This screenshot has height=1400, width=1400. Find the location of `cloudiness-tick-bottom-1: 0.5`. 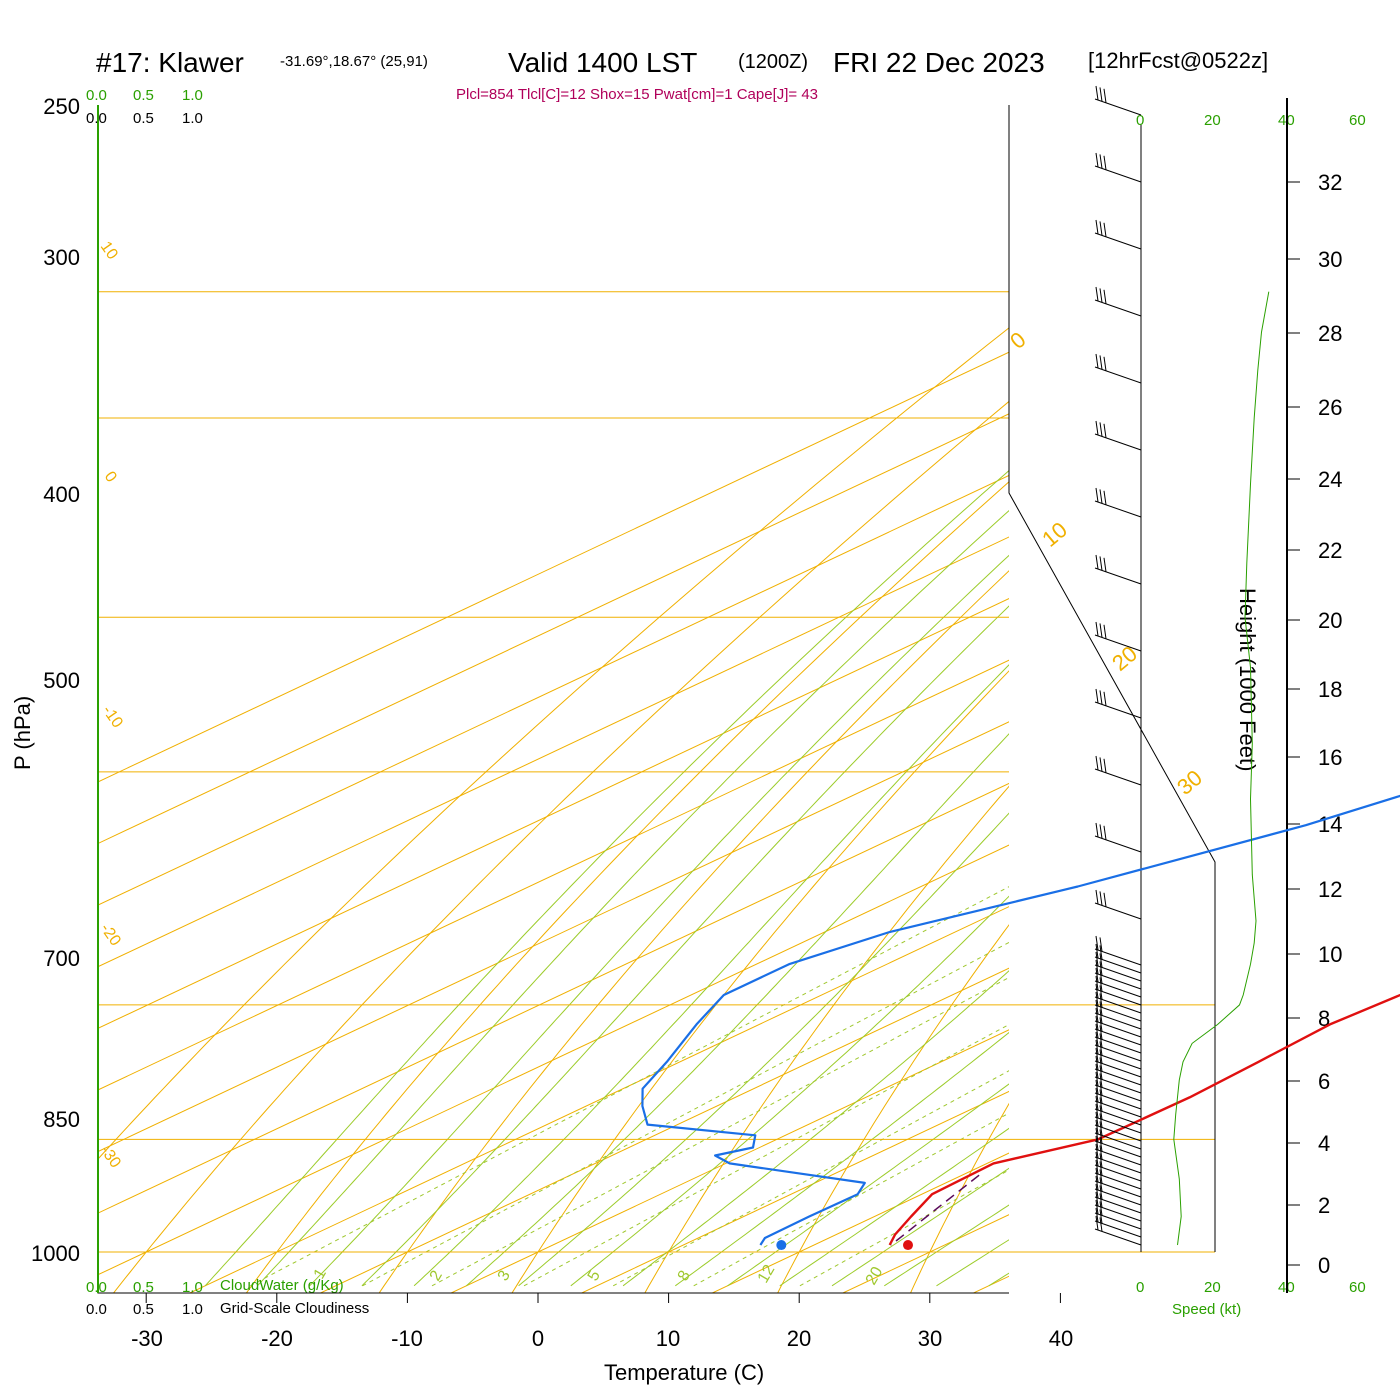

cloudiness-tick-bottom-1: 0.5 is located at coordinates (143, 1309).